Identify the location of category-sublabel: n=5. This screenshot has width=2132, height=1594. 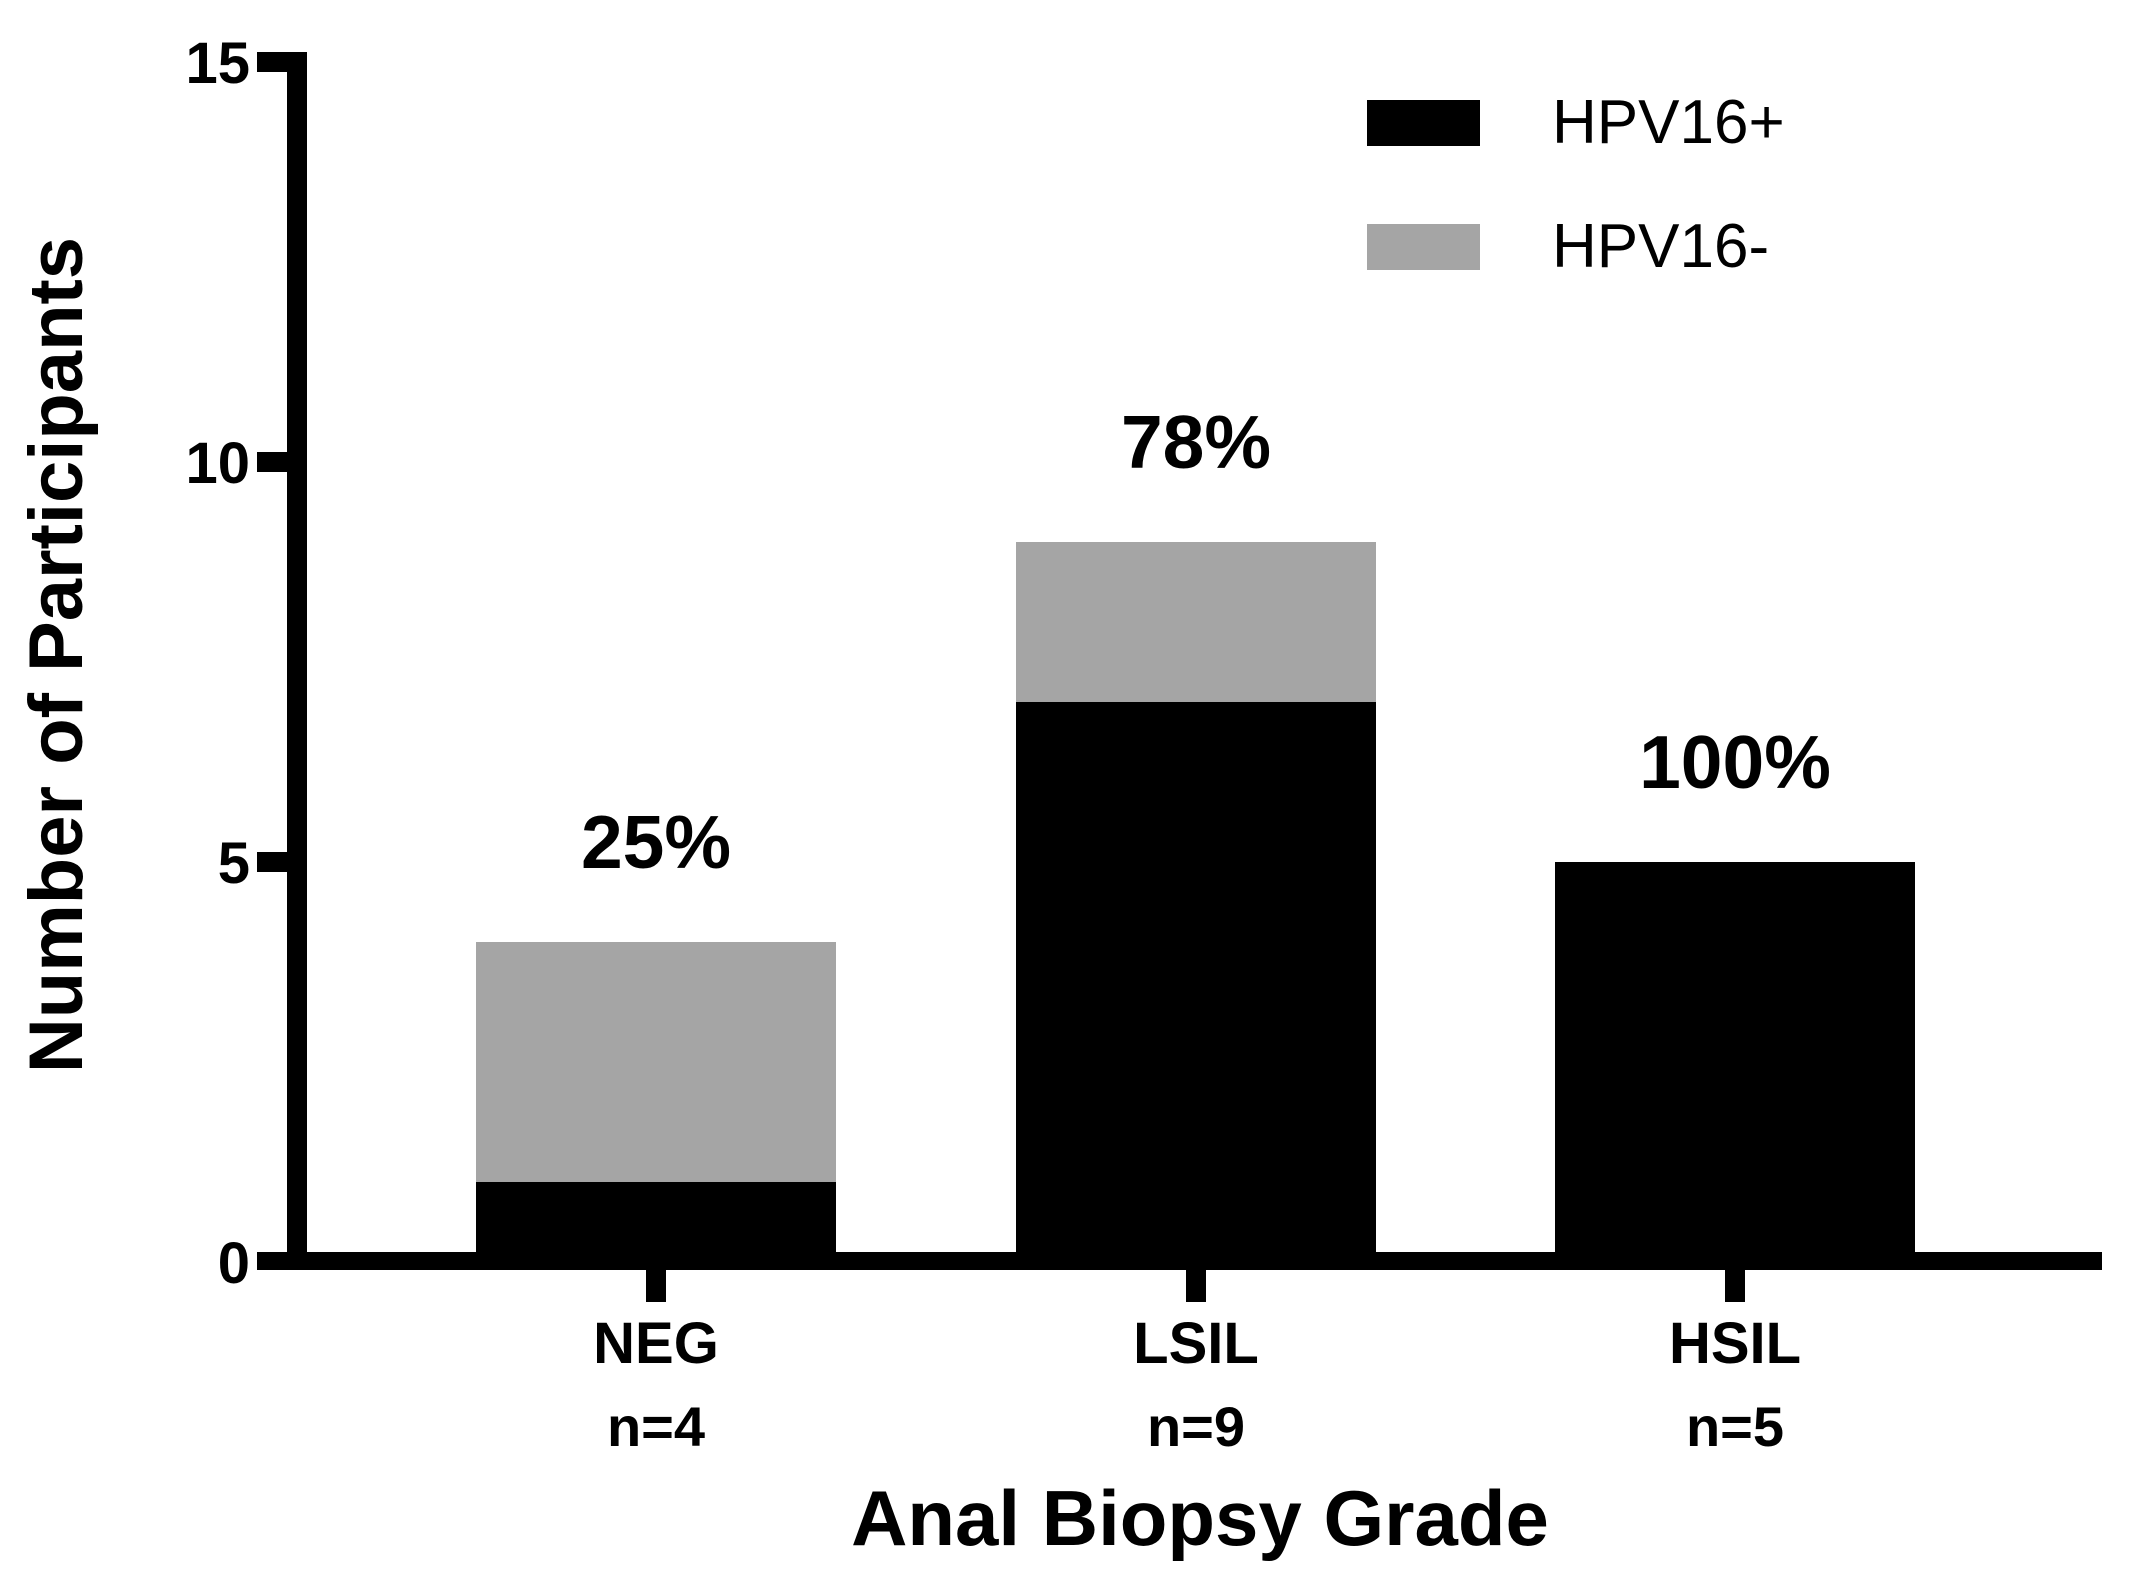
(1735, 1426).